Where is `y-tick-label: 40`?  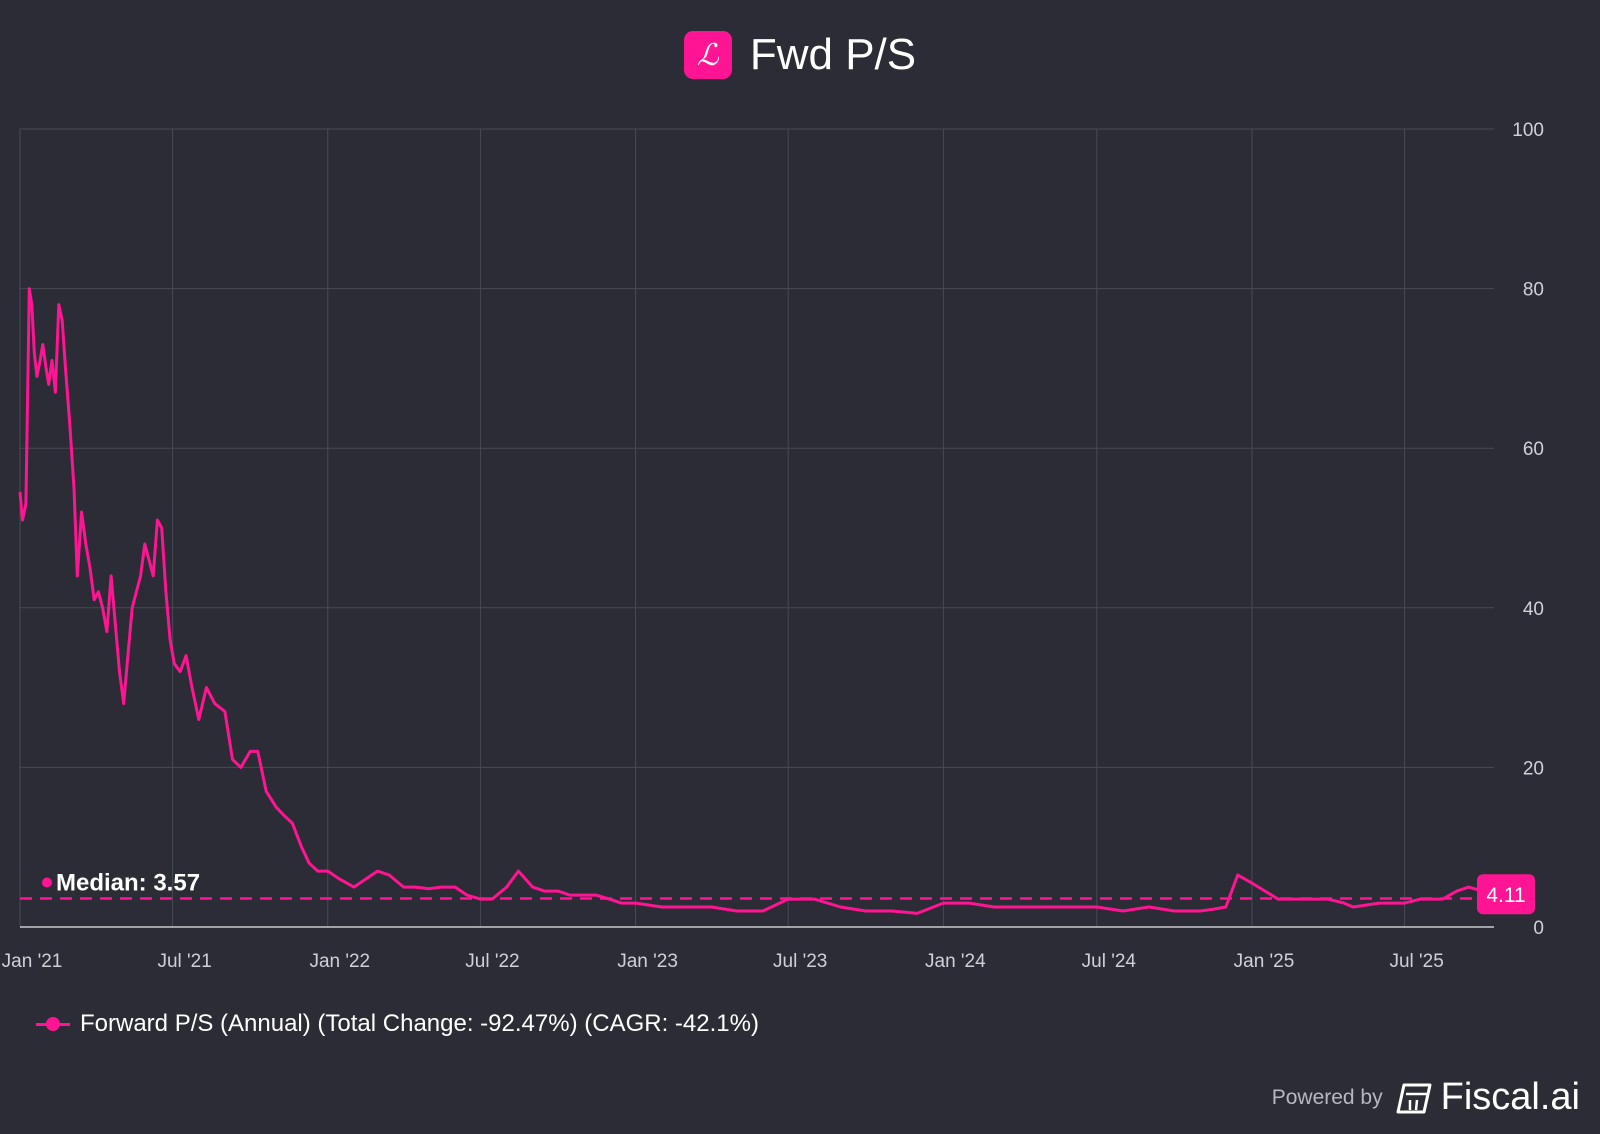
y-tick-label: 40 is located at coordinates (1533, 609).